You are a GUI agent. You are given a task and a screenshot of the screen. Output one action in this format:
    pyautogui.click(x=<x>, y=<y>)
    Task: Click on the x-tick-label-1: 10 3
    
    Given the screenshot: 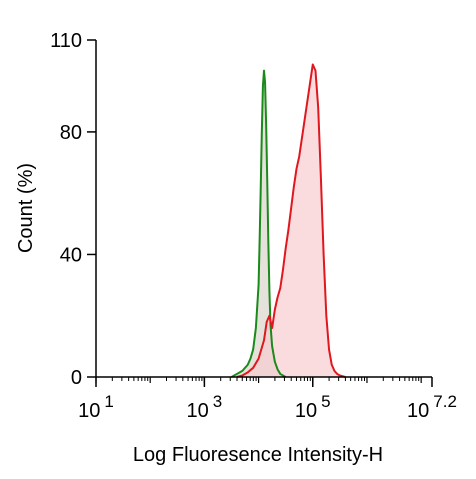 What is the action you would take?
    pyautogui.click(x=205, y=407)
    